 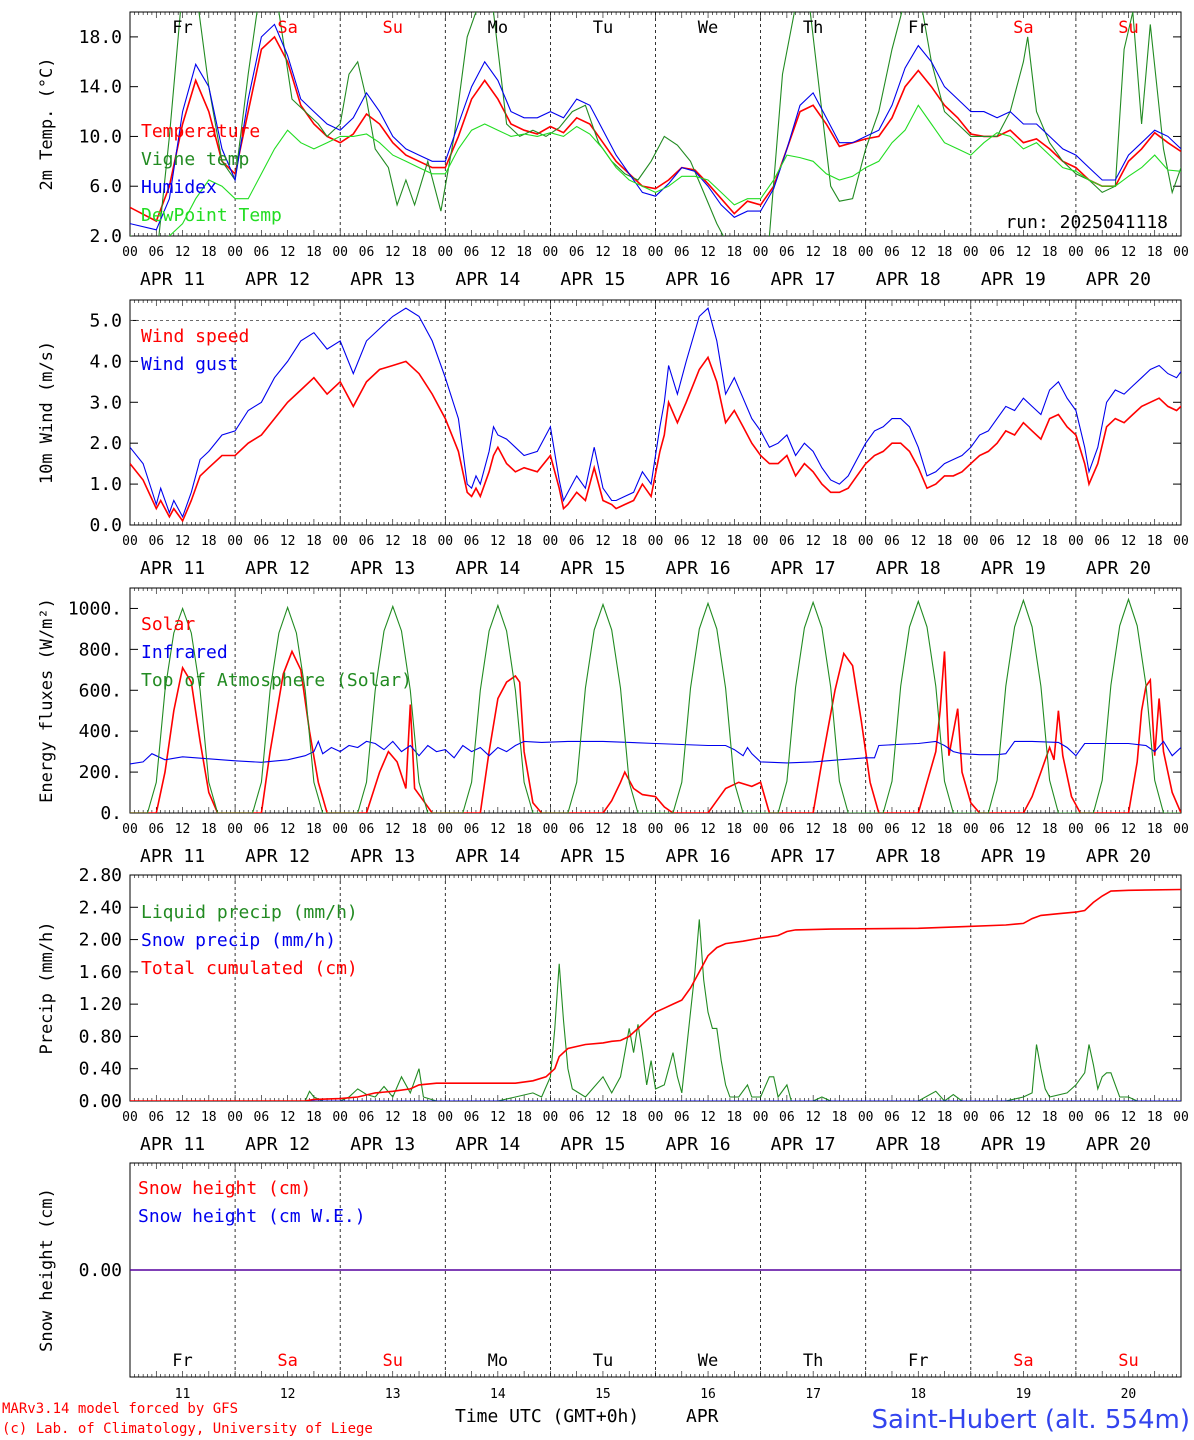 What do you see at coordinates (47, 987) in the screenshot?
I see `y-axis-label: Precip (mm/h)` at bounding box center [47, 987].